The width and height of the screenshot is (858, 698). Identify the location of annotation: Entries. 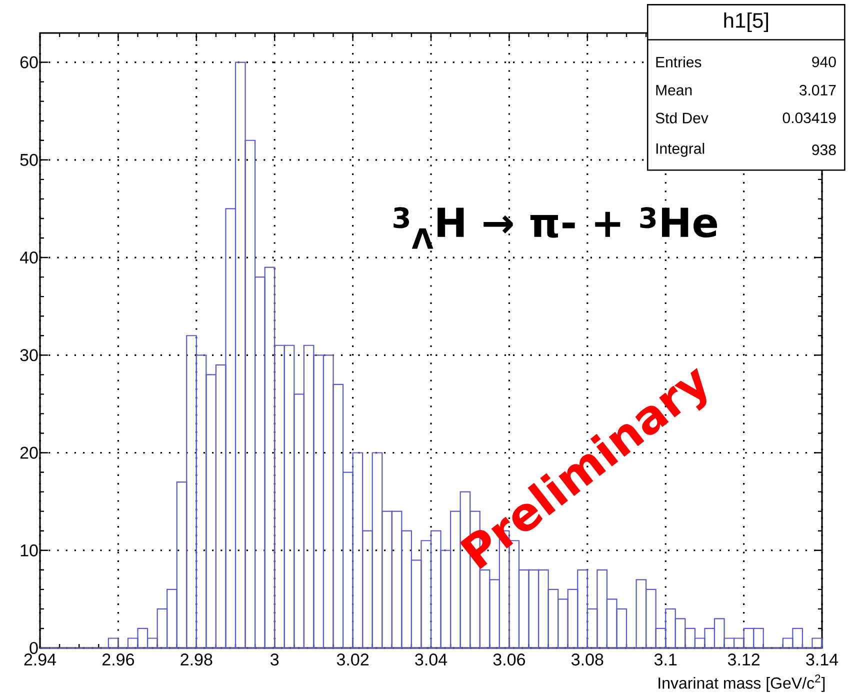
(679, 62).